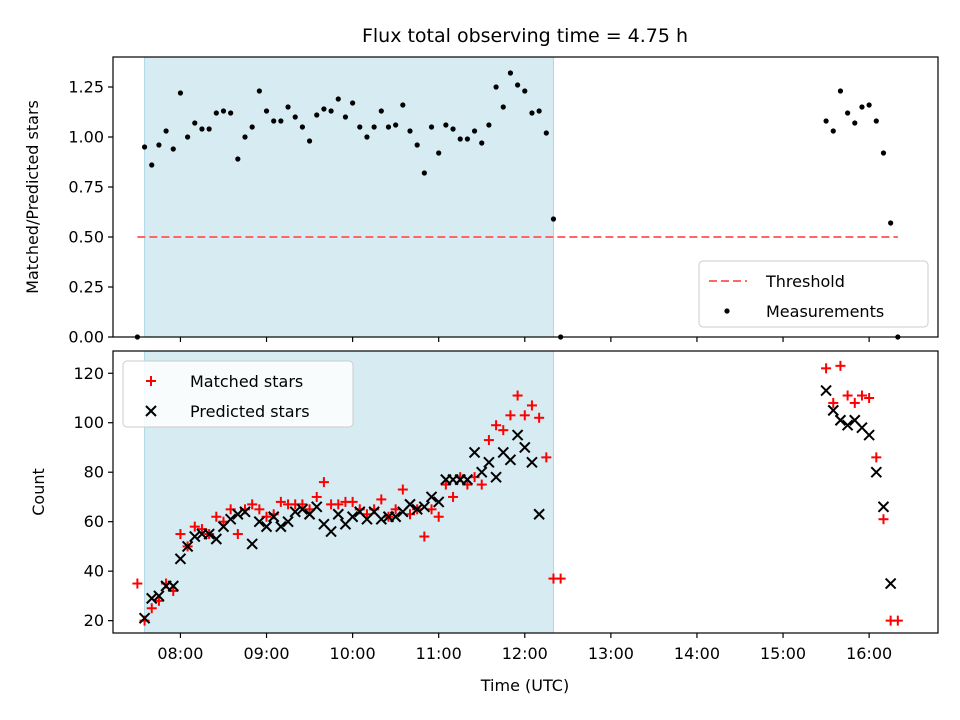 The image size is (960, 720). I want to click on figure-title: Flux total observing time = 4.75 h, so click(525, 36).